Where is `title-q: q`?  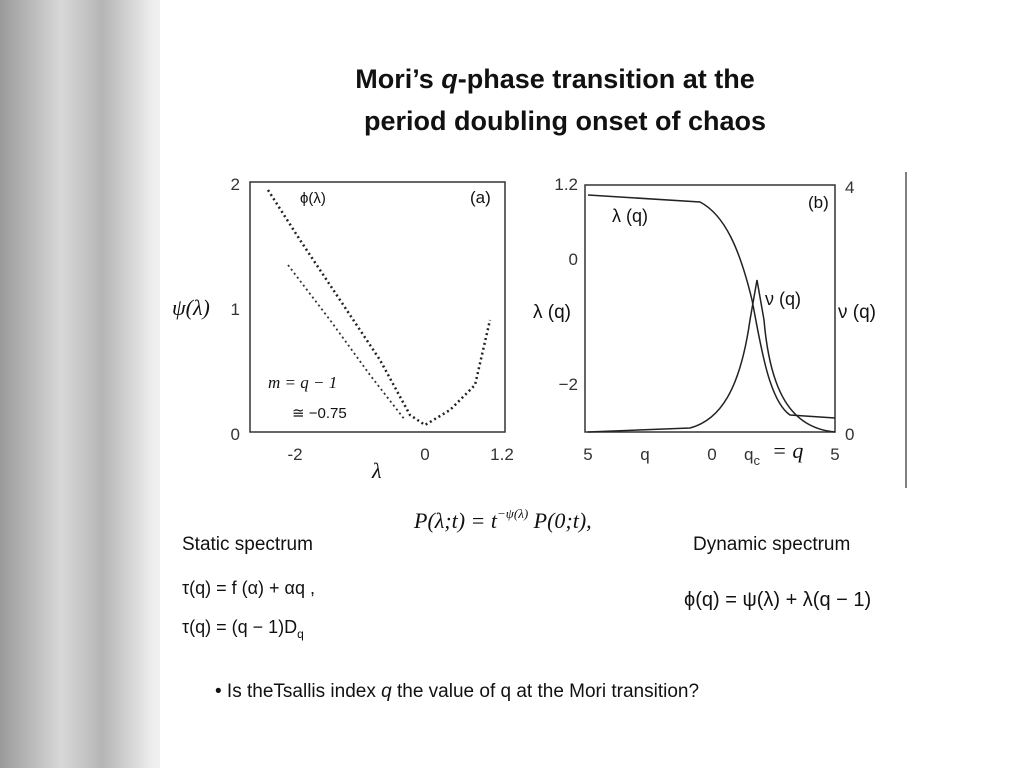 title-q: q is located at coordinates (449, 79).